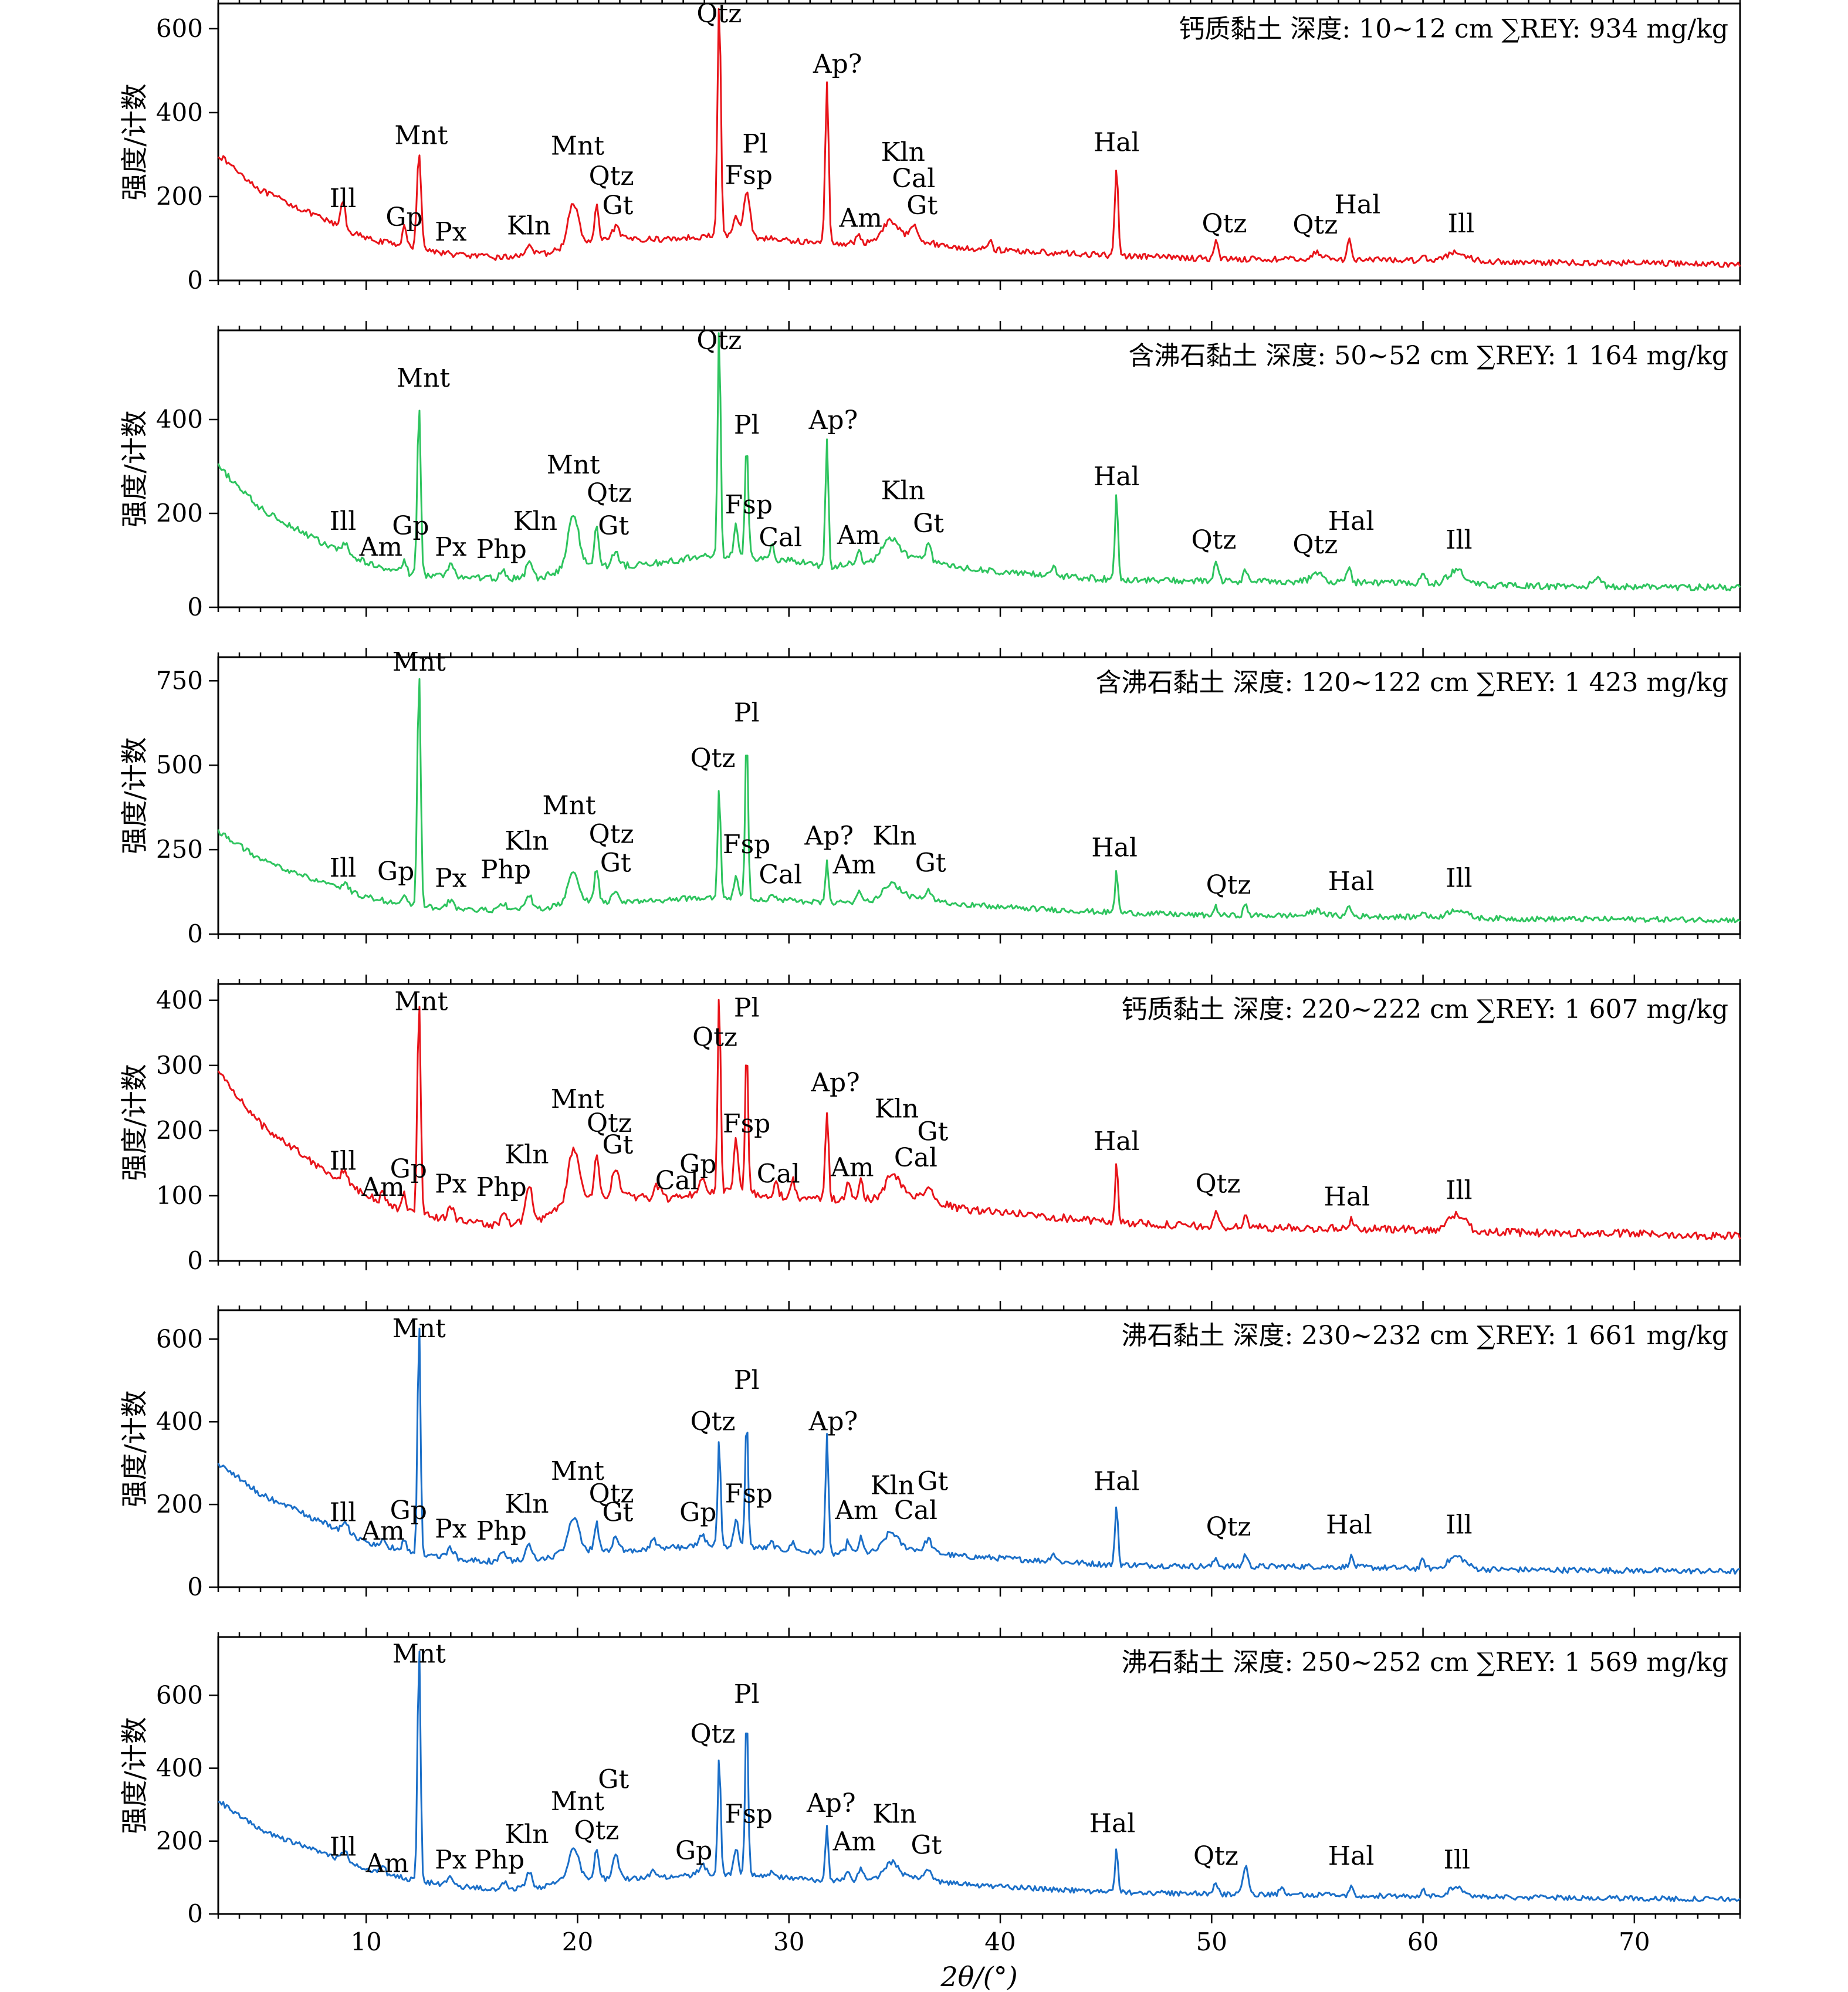  I want to click on y-tick-label: 300, so click(180, 1066).